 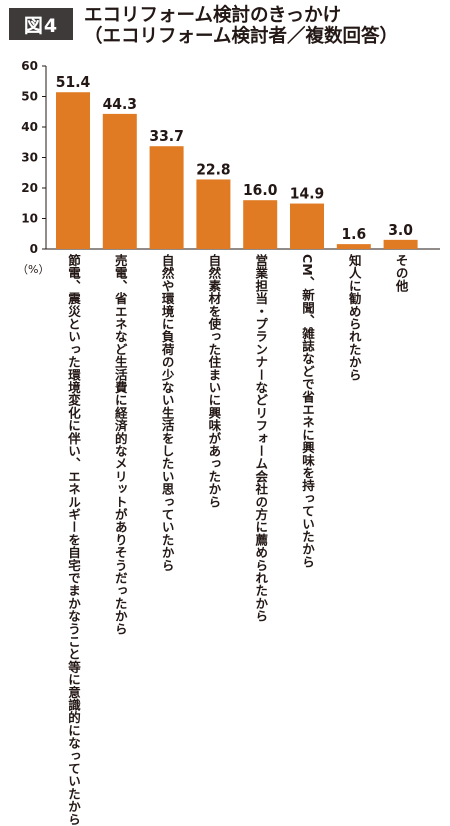 I want to click on bar-value-label: 16.0, so click(x=260, y=190).